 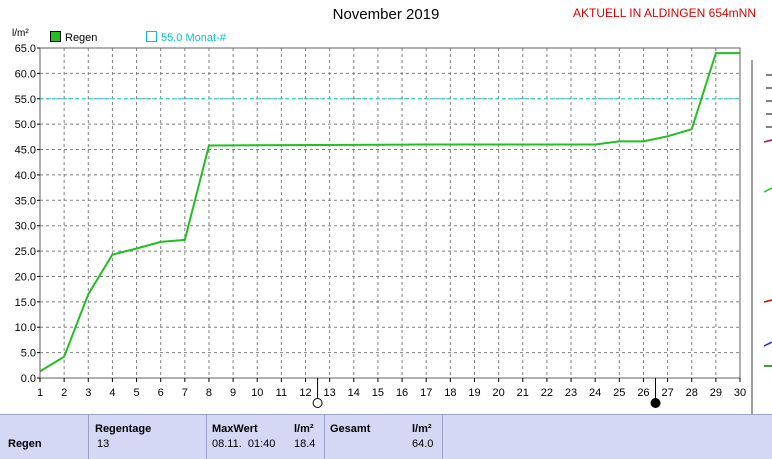 What do you see at coordinates (523, 393) in the screenshot?
I see `x-tick-label: 21` at bounding box center [523, 393].